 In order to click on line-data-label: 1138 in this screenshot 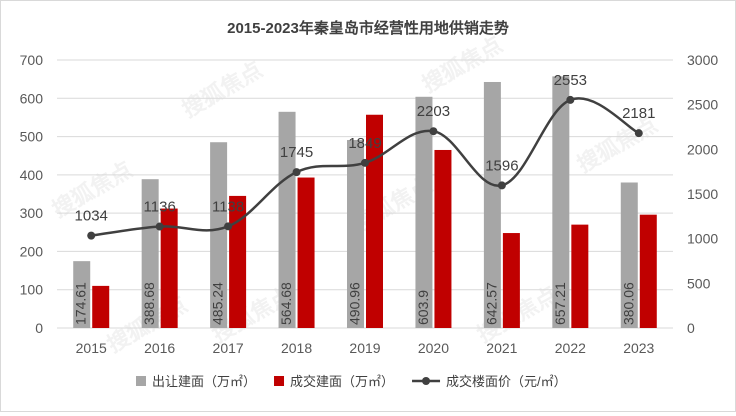, I will do `click(228, 206)`.